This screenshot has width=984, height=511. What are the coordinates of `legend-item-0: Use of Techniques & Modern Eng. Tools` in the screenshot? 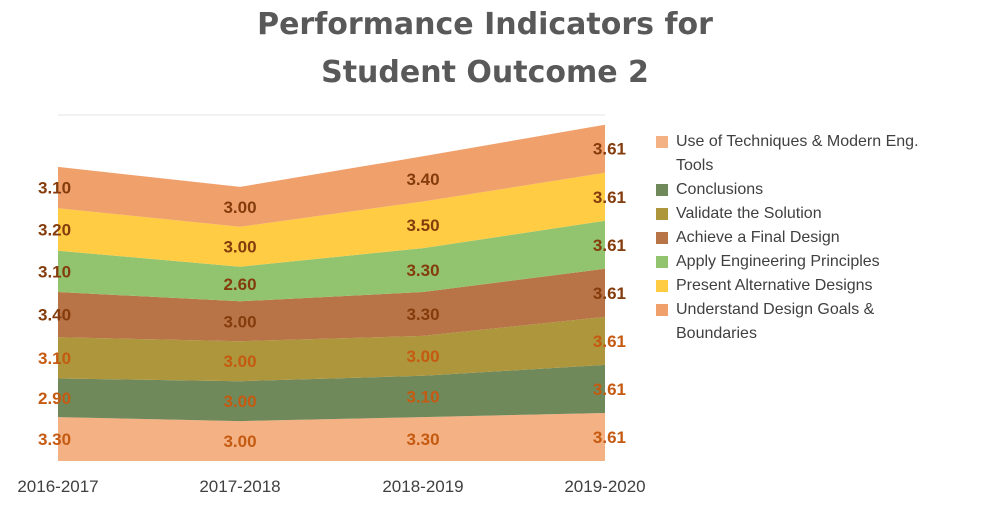 It's located at (787, 153).